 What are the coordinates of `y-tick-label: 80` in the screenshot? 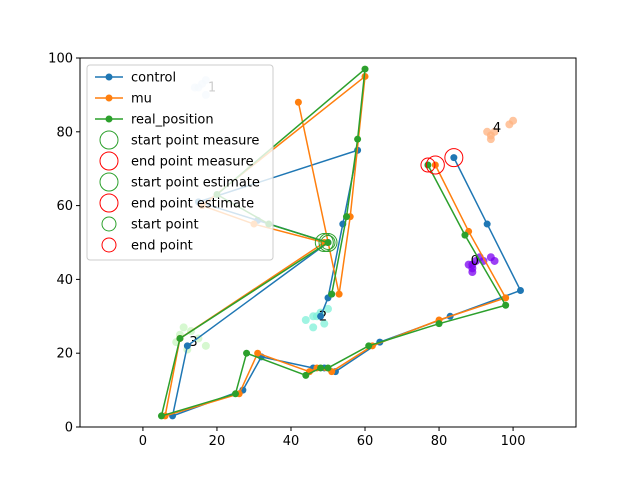 It's located at (64, 132).